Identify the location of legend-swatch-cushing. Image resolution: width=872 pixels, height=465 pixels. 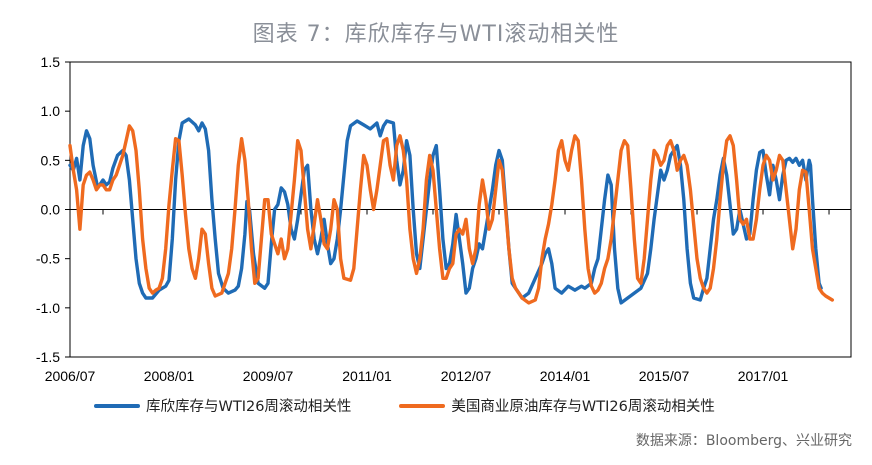
(117, 405).